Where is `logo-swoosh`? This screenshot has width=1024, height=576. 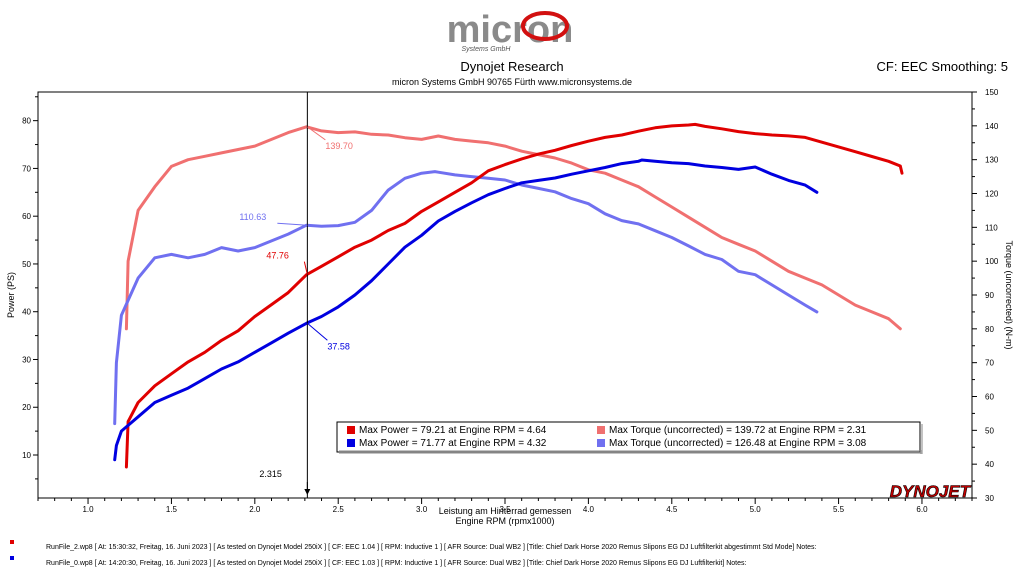
logo-swoosh is located at coordinates (545, 26).